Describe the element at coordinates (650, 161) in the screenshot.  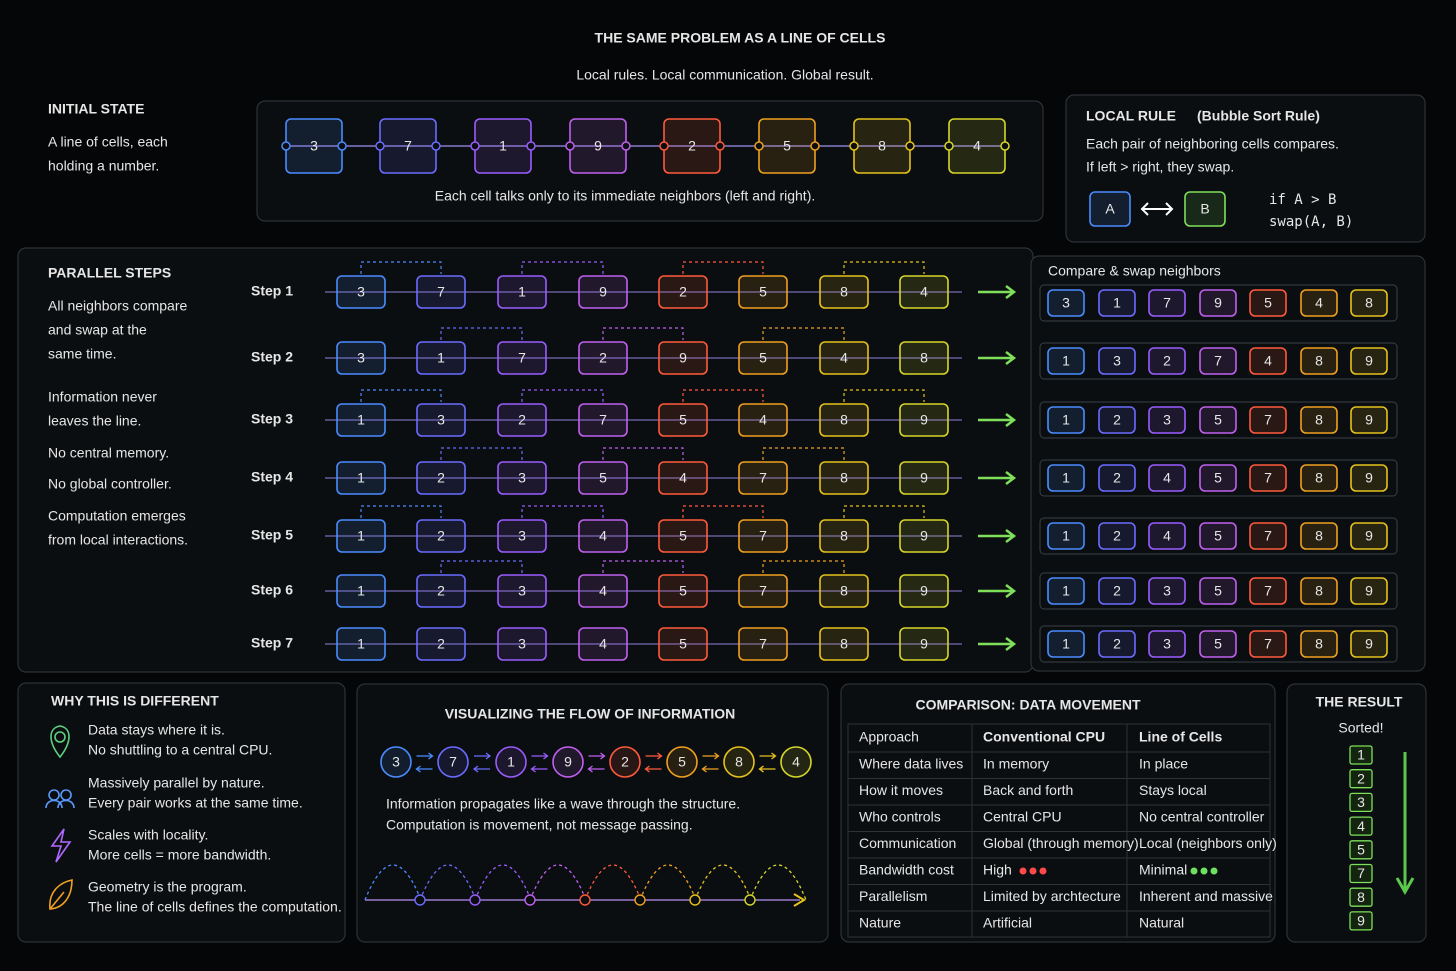
I see `panel` at that location.